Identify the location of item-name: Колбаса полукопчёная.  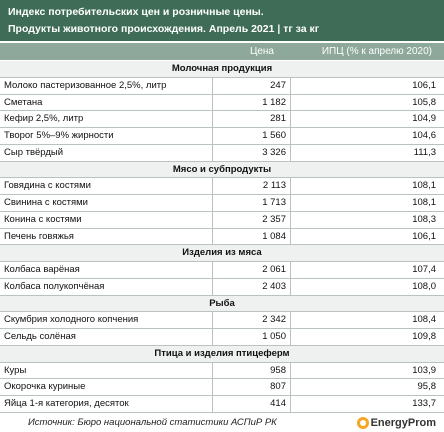
(54, 286).